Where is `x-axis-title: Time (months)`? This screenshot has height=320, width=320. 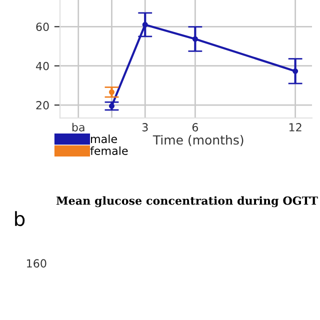 x-axis-title: Time (months) is located at coordinates (198, 140).